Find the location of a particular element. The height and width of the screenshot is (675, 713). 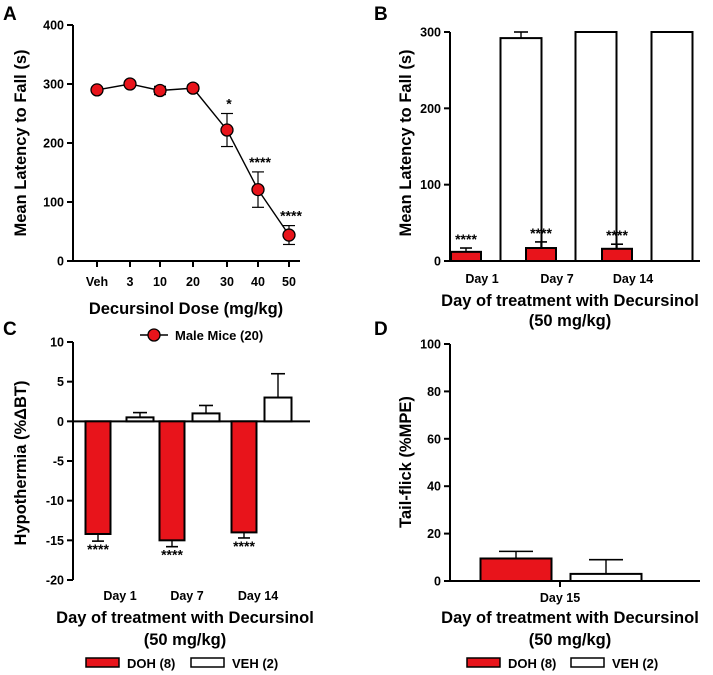

x-tick-label: 20 is located at coordinates (193, 282).